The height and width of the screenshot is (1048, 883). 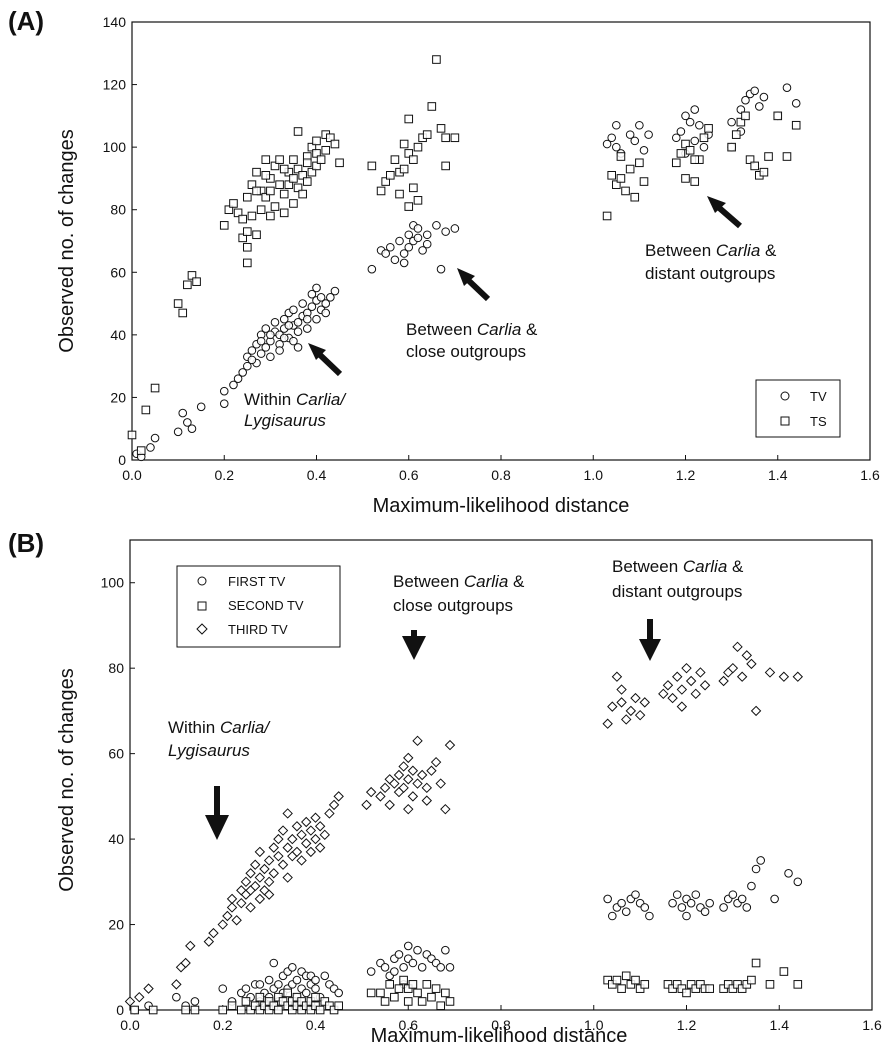 I want to click on panel-a-x-tick-label: 1.4, so click(x=778, y=475).